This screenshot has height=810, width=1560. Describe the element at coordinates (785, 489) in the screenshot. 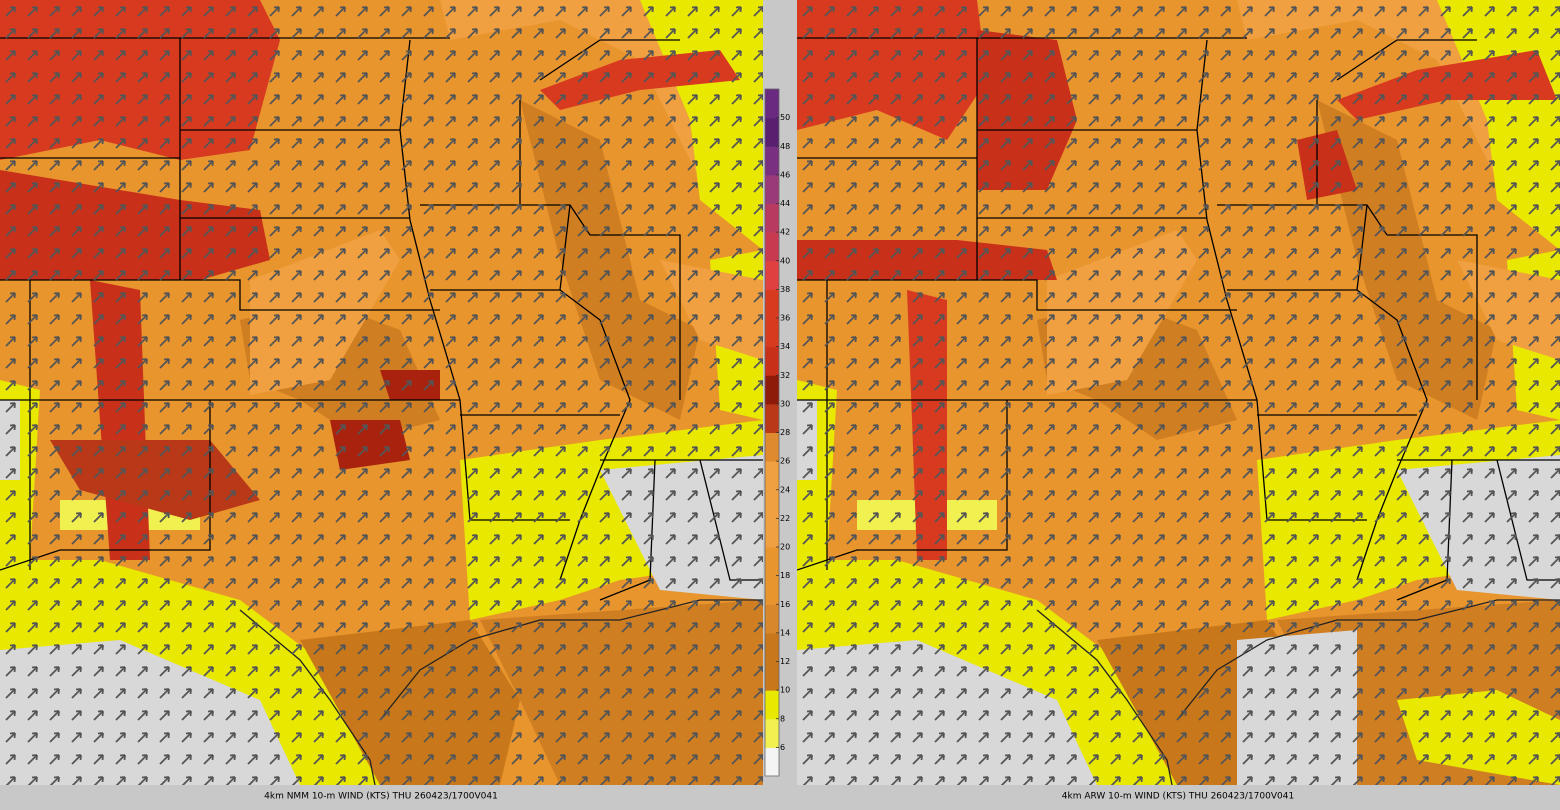

I see `colorbar-tick-label: 24` at that location.